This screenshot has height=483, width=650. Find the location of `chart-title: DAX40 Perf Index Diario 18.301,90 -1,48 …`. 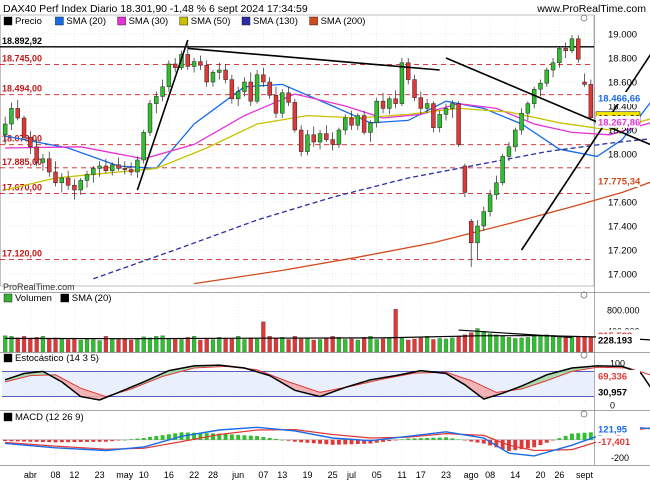

chart-title: DAX40 Perf Index Diario 18.301,90 -1,48 … is located at coordinates (155, 9).